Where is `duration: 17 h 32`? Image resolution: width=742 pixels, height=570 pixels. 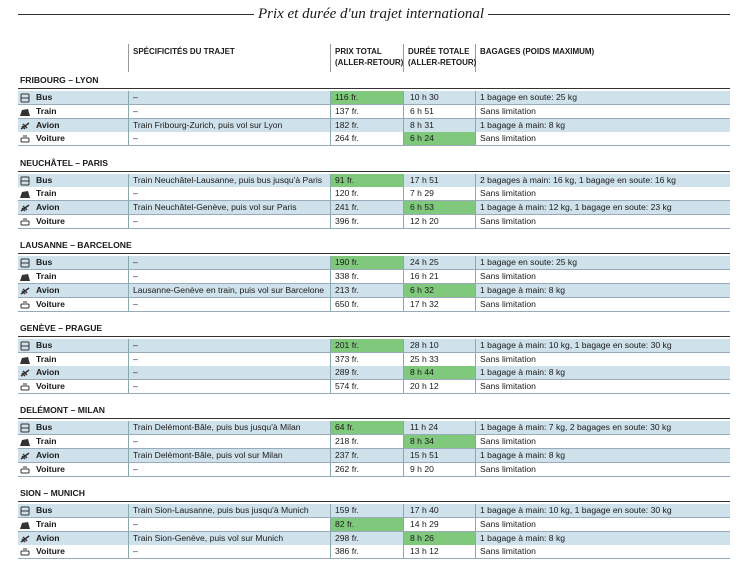 duration: 17 h 32 is located at coordinates (424, 303).